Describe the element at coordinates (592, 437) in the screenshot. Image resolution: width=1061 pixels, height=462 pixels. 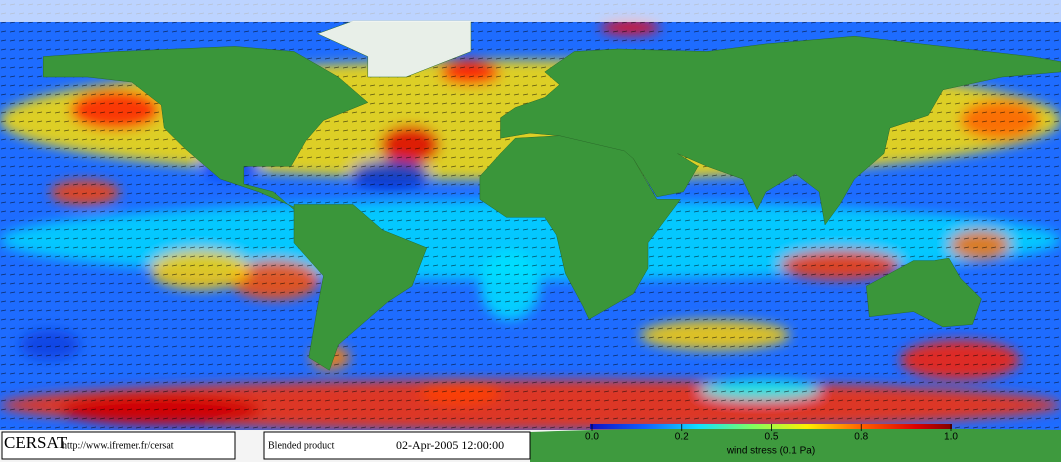
I see `colorbar-tick-label: 0.0` at that location.